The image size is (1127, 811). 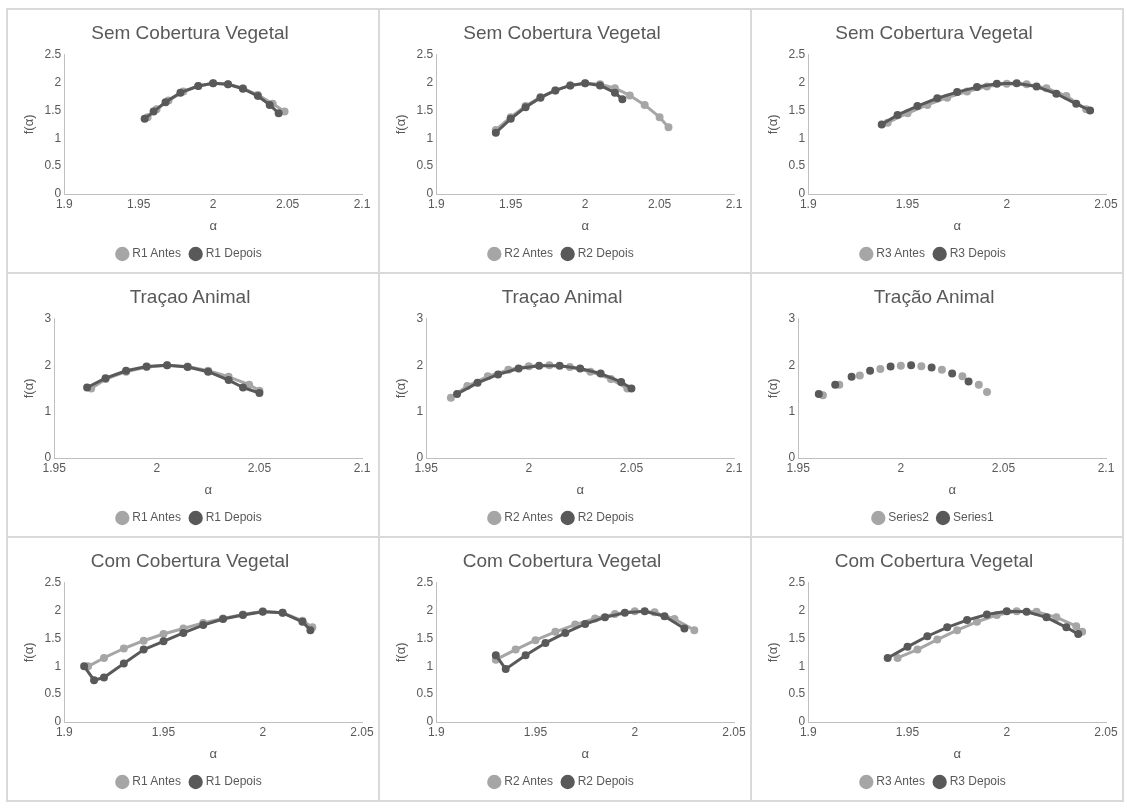 I want to click on chart-title: Tração Animal, so click(x=934, y=296).